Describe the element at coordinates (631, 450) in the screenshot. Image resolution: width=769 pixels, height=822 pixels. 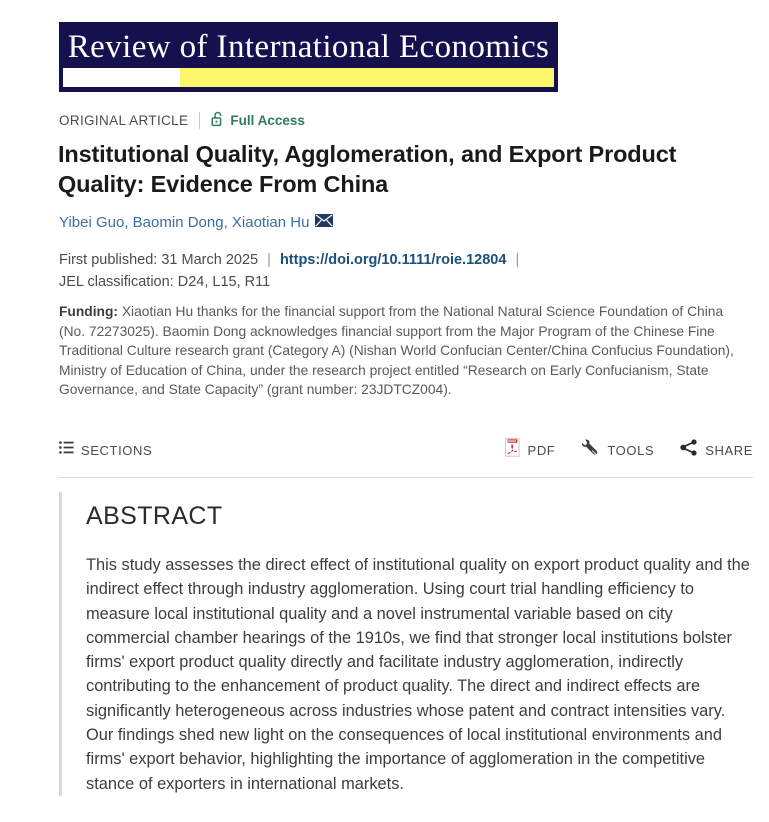
I see `tools-label: TOOLS` at that location.